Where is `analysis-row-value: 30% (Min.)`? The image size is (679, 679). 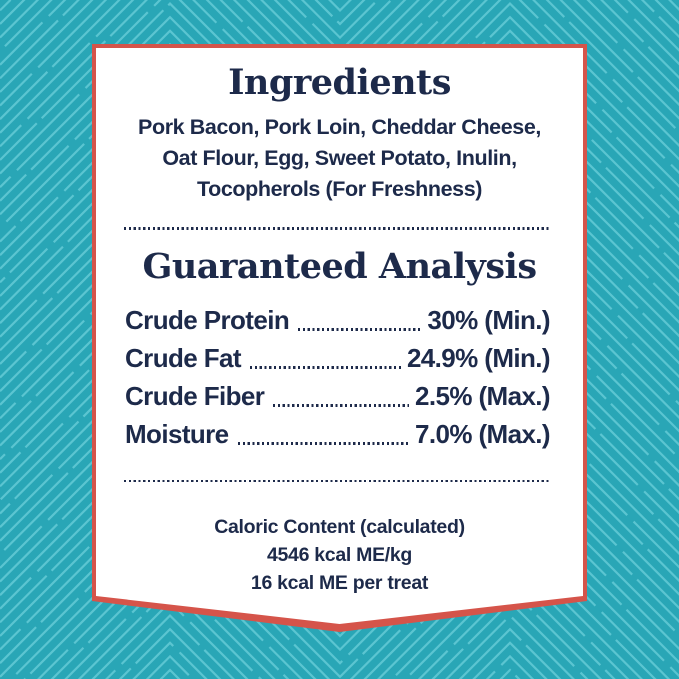 analysis-row-value: 30% (Min.) is located at coordinates (488, 319).